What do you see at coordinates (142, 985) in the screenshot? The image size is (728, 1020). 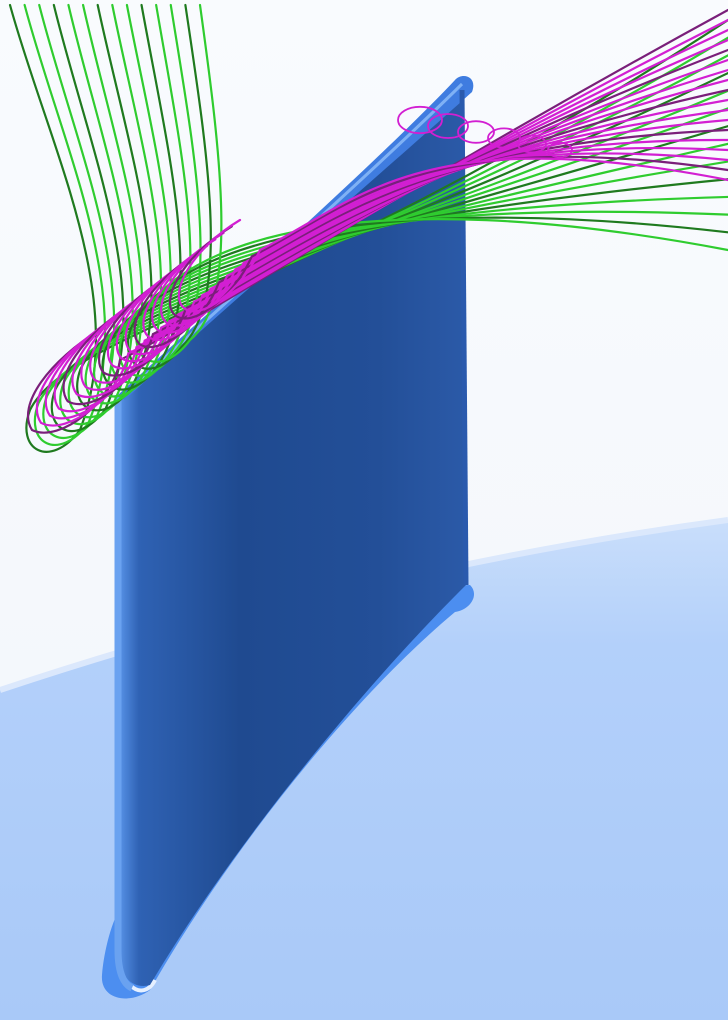 I see `fillet-shine` at bounding box center [142, 985].